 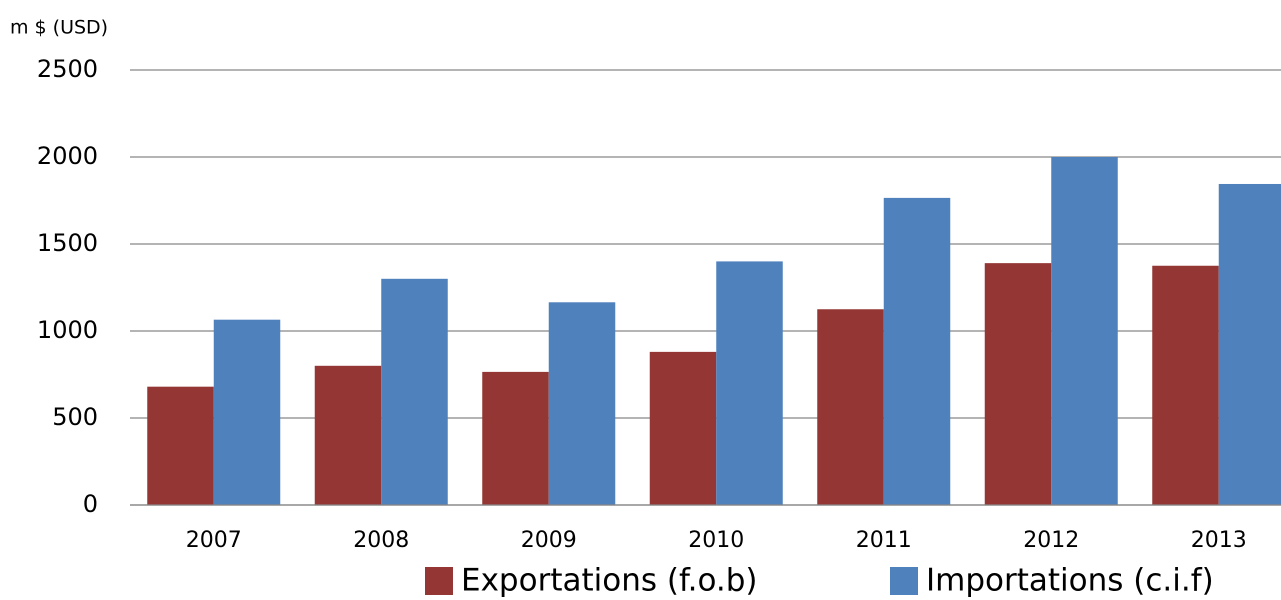 I want to click on y-tick-label: 1000, so click(x=67, y=330).